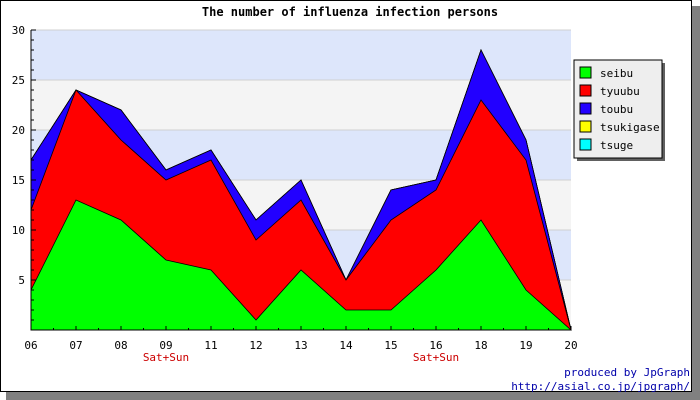 The width and height of the screenshot is (700, 400). Describe the element at coordinates (525, 345) in the screenshot. I see `x-tick-label: 19` at that location.